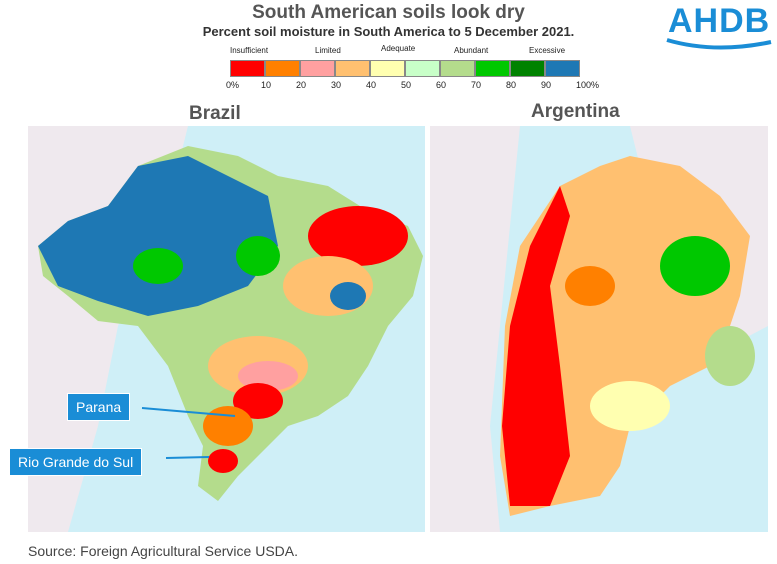 This screenshot has height=564, width=777. Describe the element at coordinates (336, 85) in the screenshot. I see `legend-tick: 30` at that location.